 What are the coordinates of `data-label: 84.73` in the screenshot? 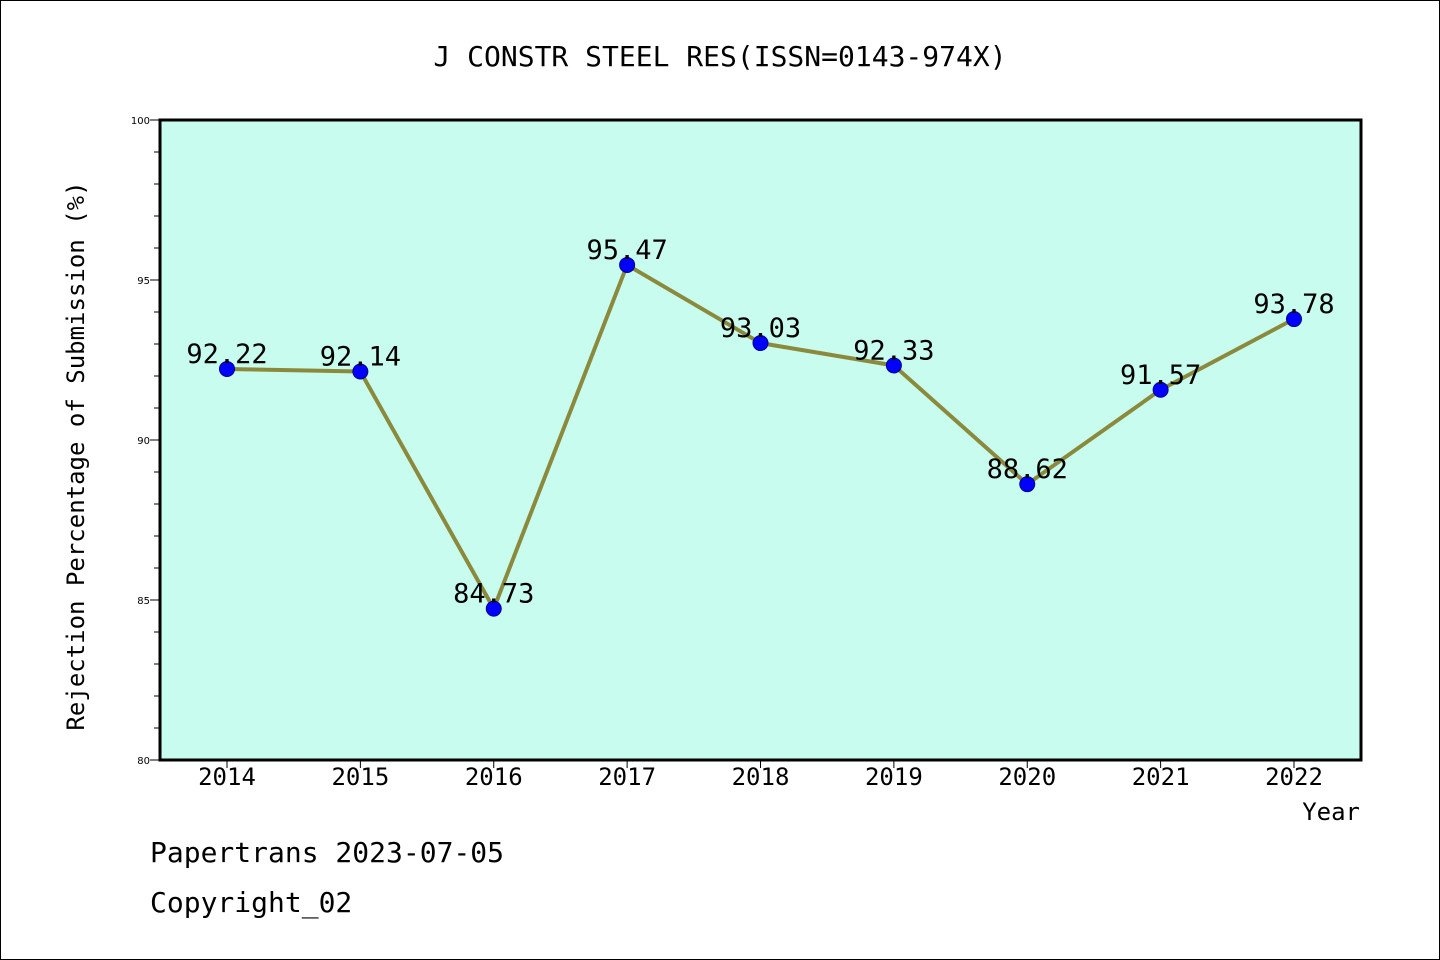 It's located at (493, 594).